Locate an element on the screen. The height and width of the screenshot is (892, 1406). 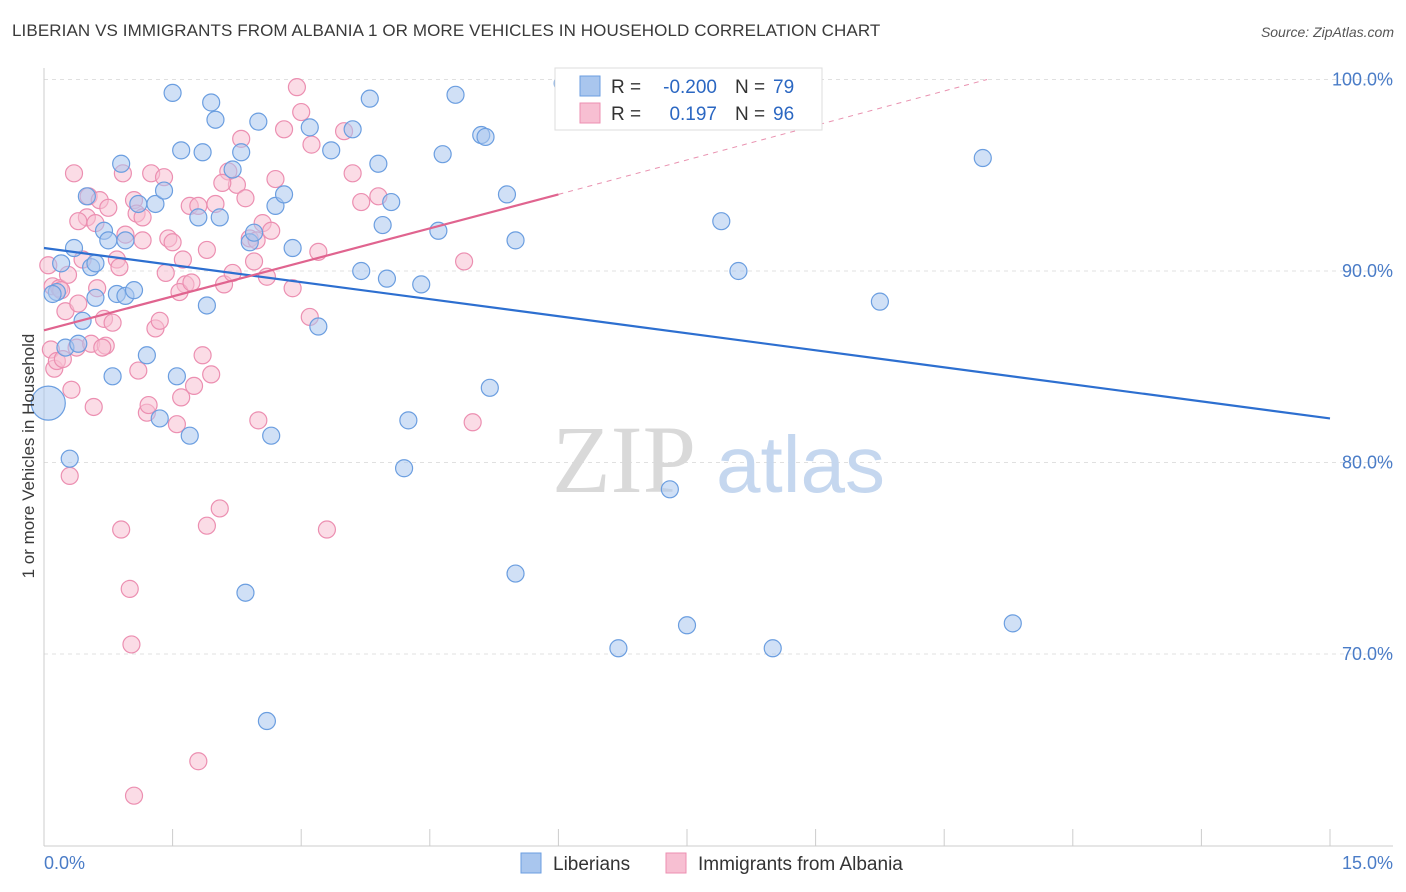
legend-swatch-liberians is located at coordinates (531, 863).